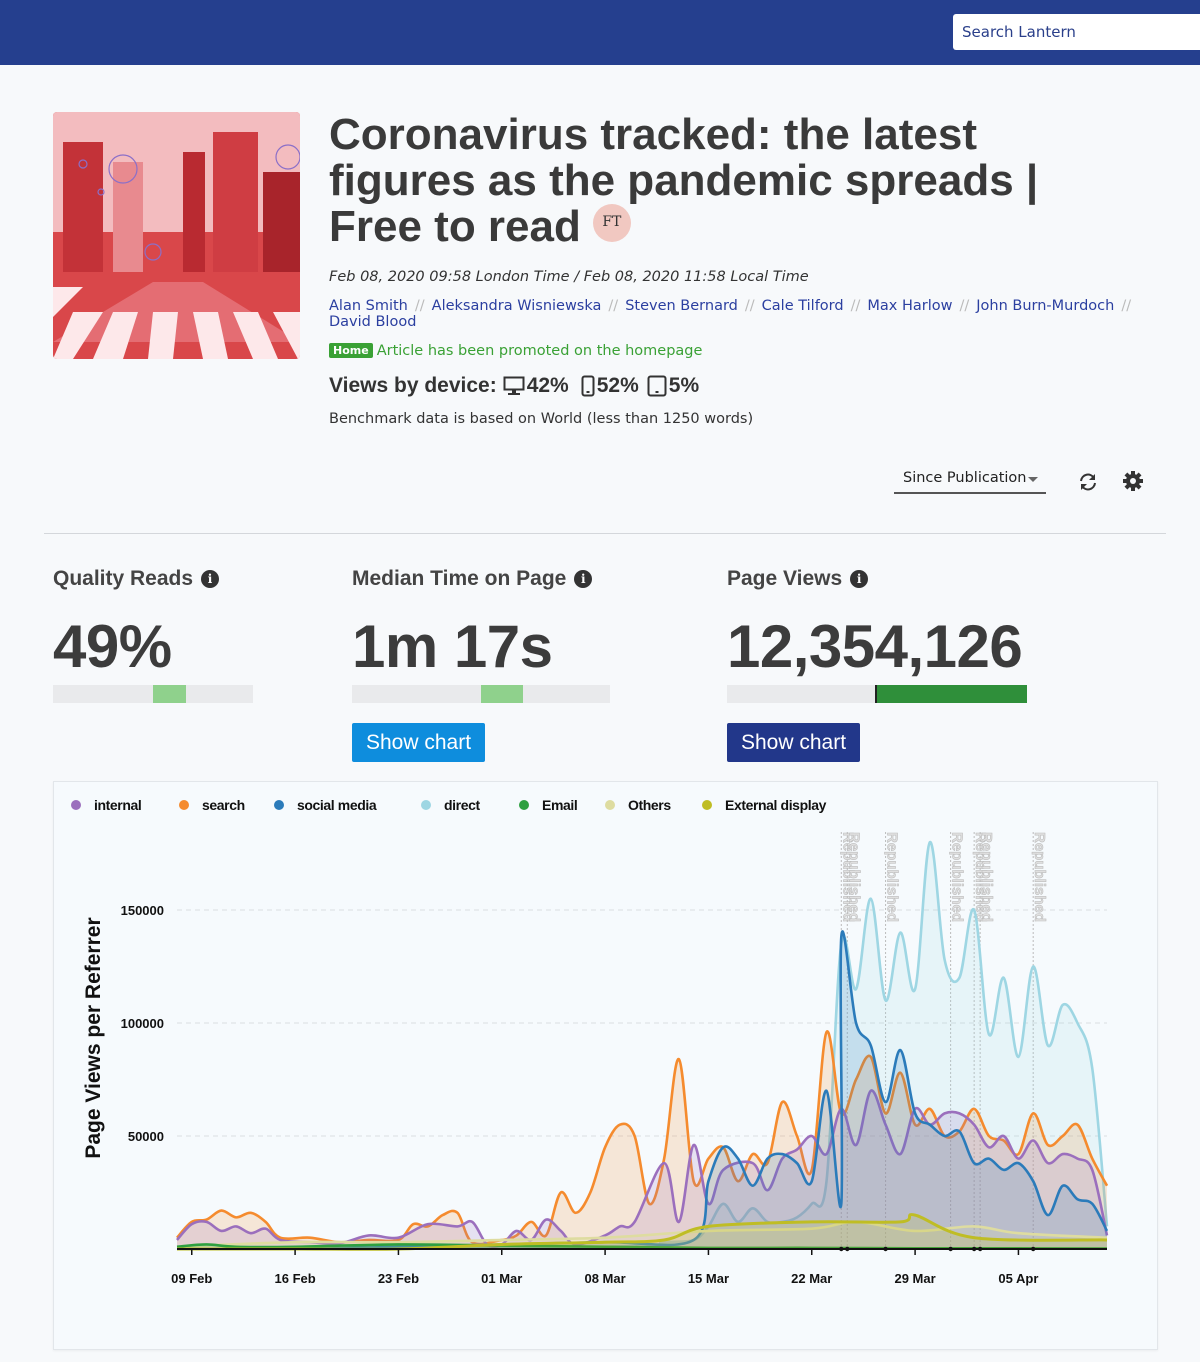 The image size is (1200, 1362). Describe the element at coordinates (337, 805) in the screenshot. I see `legend-item: social media` at that location.